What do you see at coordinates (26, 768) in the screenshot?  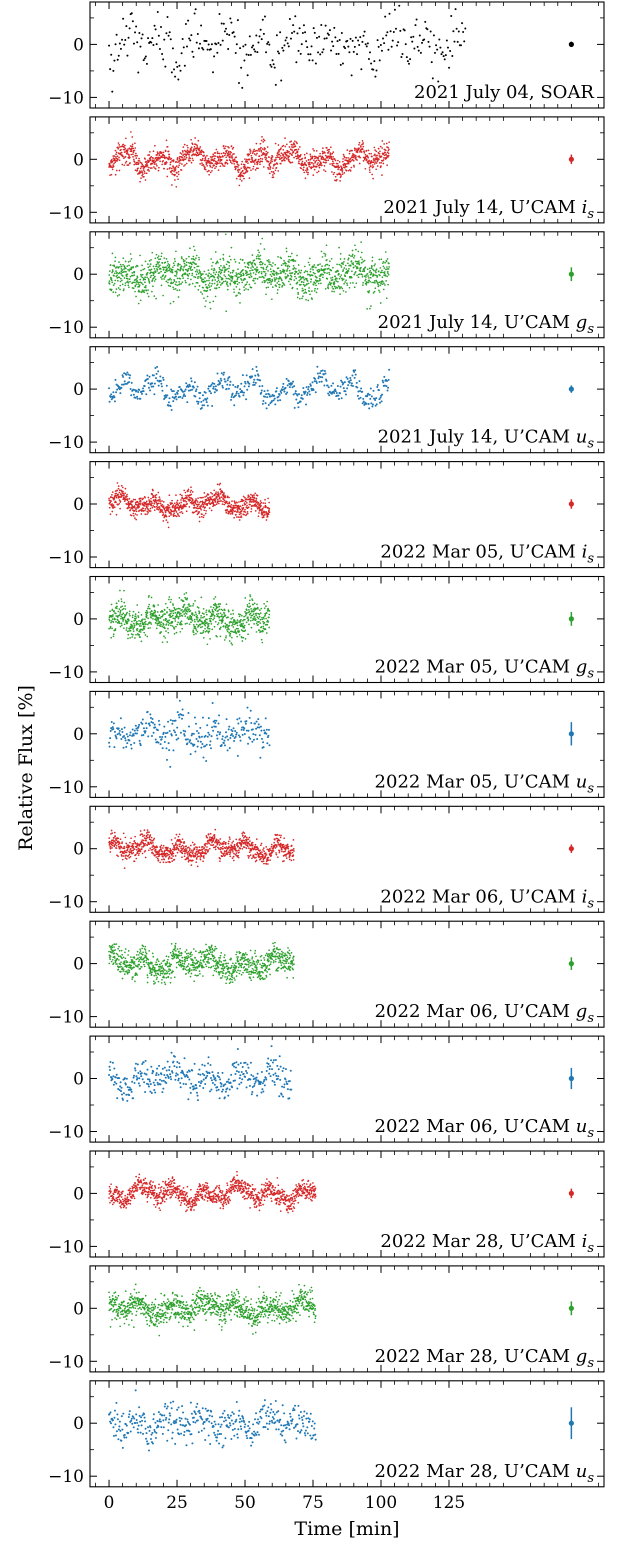 I see `y-axis-label: Relative Flux [%]` at bounding box center [26, 768].